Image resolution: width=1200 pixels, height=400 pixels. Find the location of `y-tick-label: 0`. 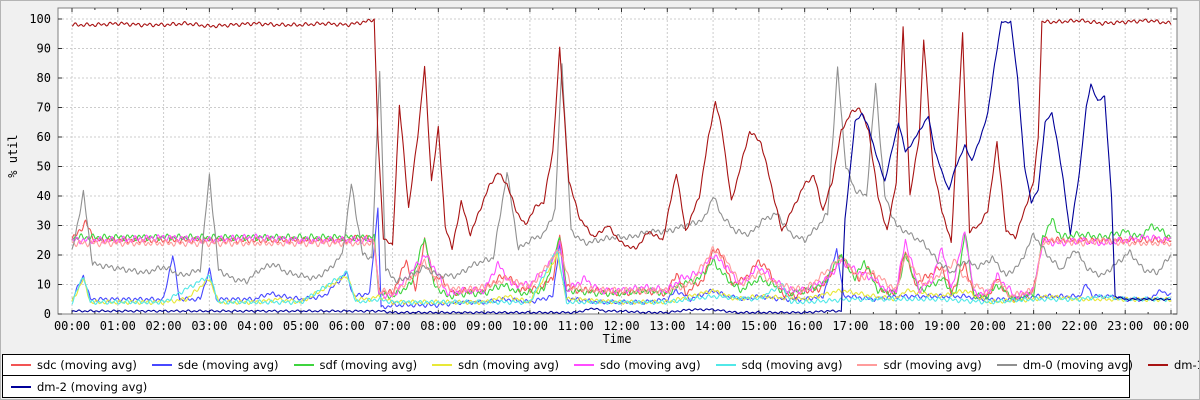

y-tick-label: 0 is located at coordinates (47, 314).